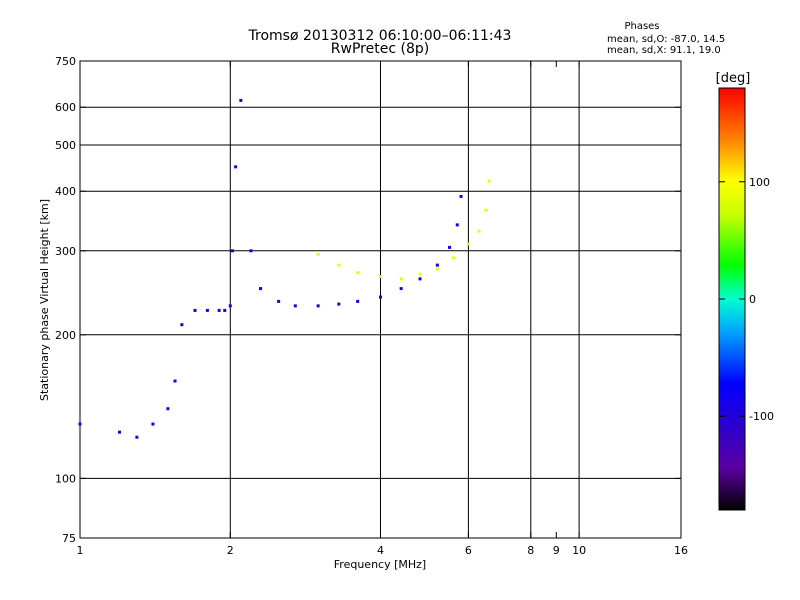  Describe the element at coordinates (65, 335) in the screenshot. I see `y-tick-label: 200` at that location.